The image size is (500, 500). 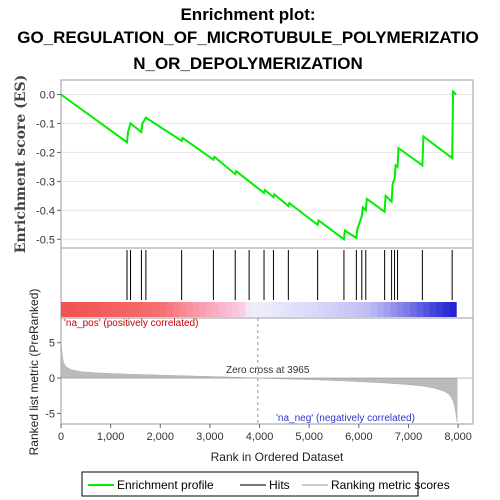 What do you see at coordinates (21, 164) in the screenshot?
I see `es-y-axis-label: Enrichment score (ES)` at bounding box center [21, 164].